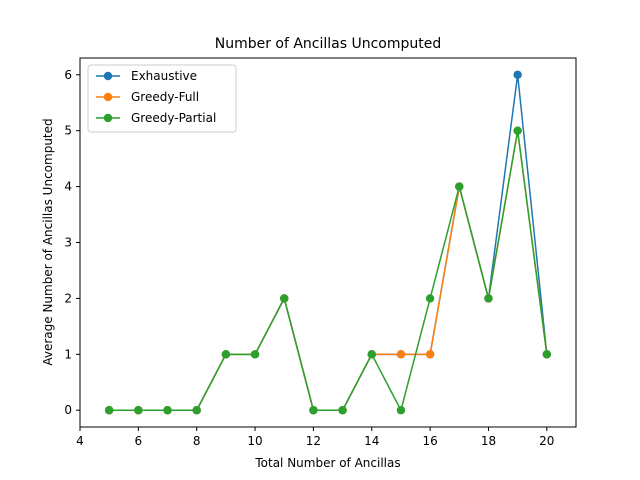 This screenshot has height=480, width=640. What do you see at coordinates (254, 441) in the screenshot?
I see `x-tick-label: 10` at bounding box center [254, 441].